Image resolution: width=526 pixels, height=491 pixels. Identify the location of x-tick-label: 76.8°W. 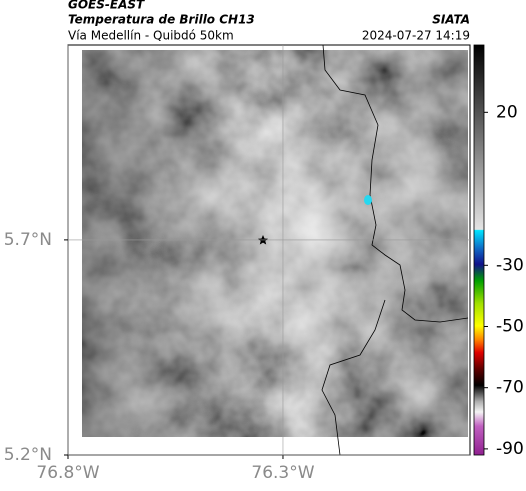
(67, 473).